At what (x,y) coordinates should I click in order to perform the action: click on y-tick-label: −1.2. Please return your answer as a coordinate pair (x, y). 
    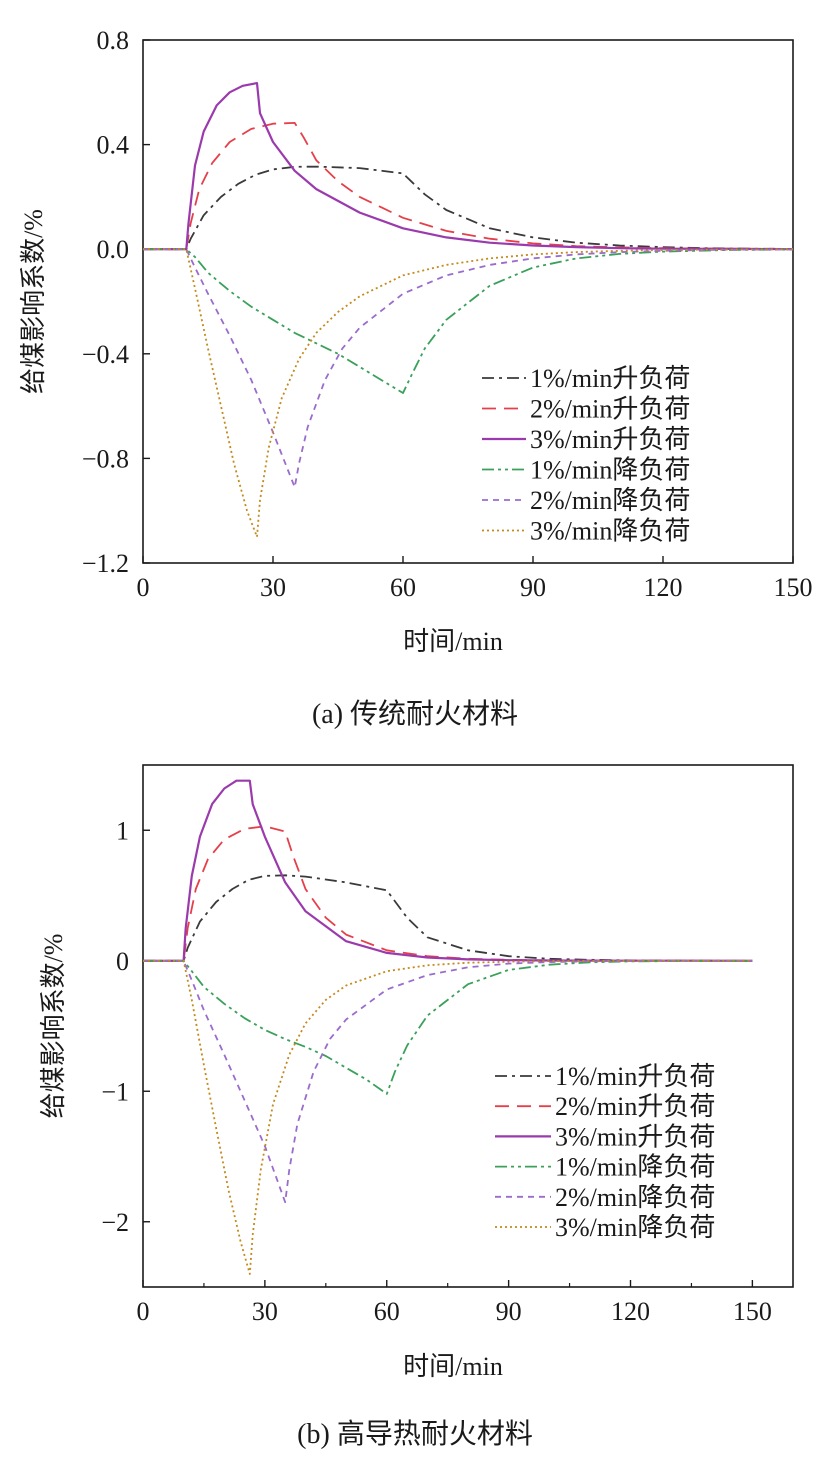
    Looking at the image, I should click on (105, 563).